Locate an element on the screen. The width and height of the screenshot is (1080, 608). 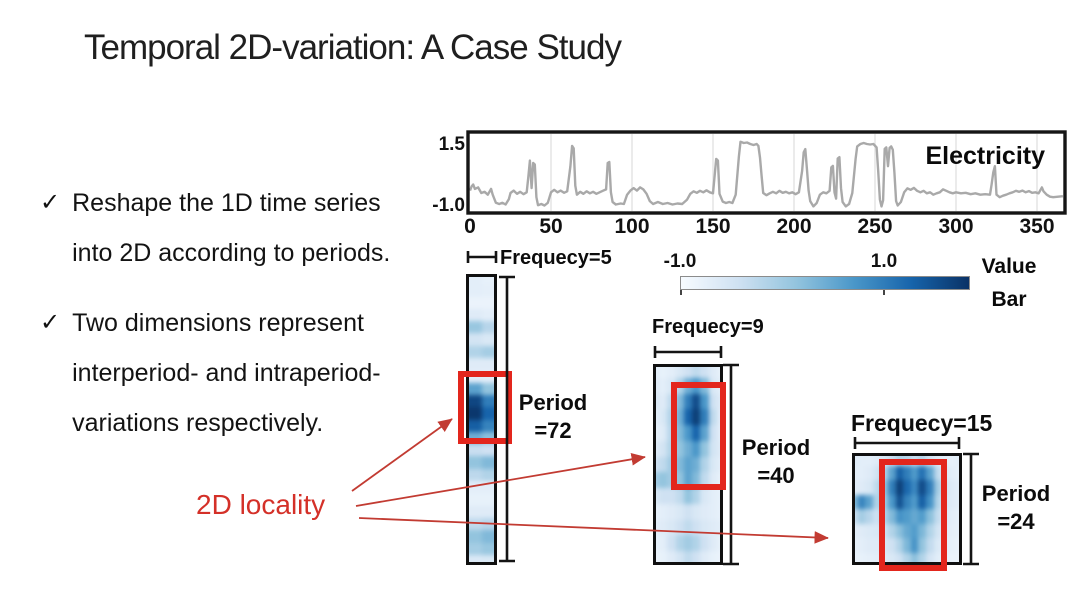
bullet-line: Reshape the 1D time series is located at coordinates (226, 203).